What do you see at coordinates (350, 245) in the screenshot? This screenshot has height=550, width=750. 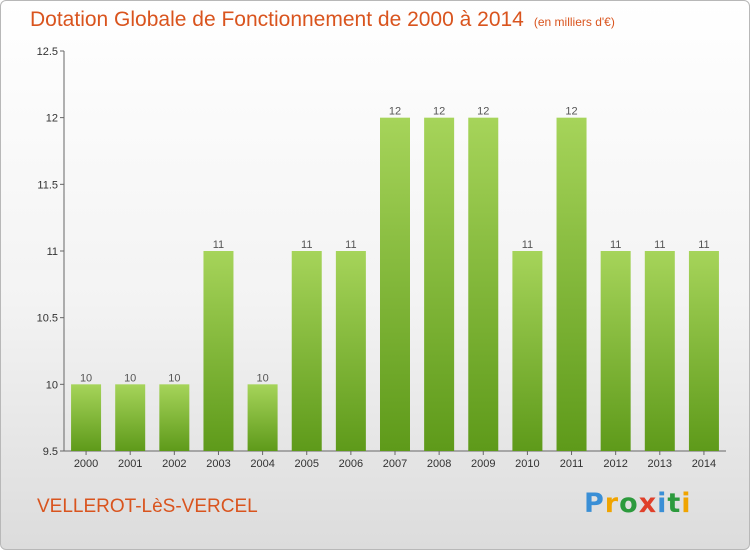 I see `data-label-2006: 11` at bounding box center [350, 245].